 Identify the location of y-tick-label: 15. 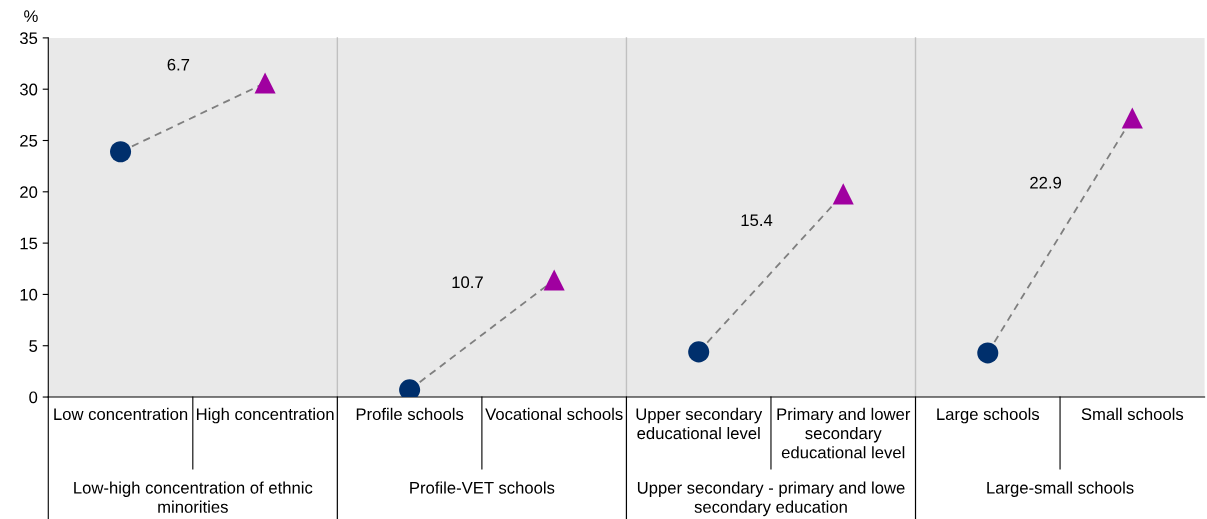
(29, 243).